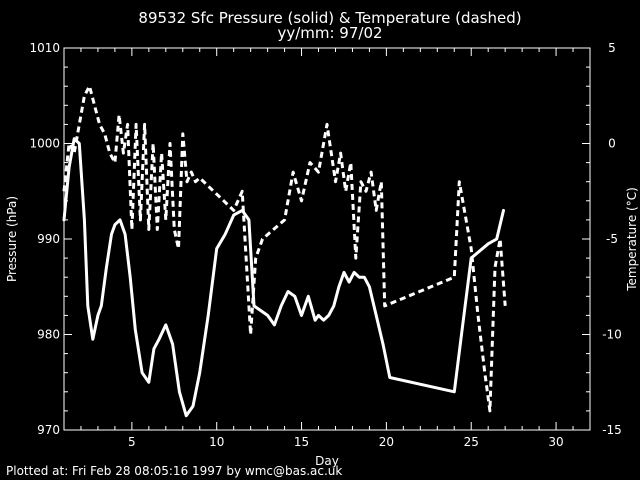 The height and width of the screenshot is (480, 640). I want to click on y-axis-right-label: Temperature (°C), so click(632, 239).